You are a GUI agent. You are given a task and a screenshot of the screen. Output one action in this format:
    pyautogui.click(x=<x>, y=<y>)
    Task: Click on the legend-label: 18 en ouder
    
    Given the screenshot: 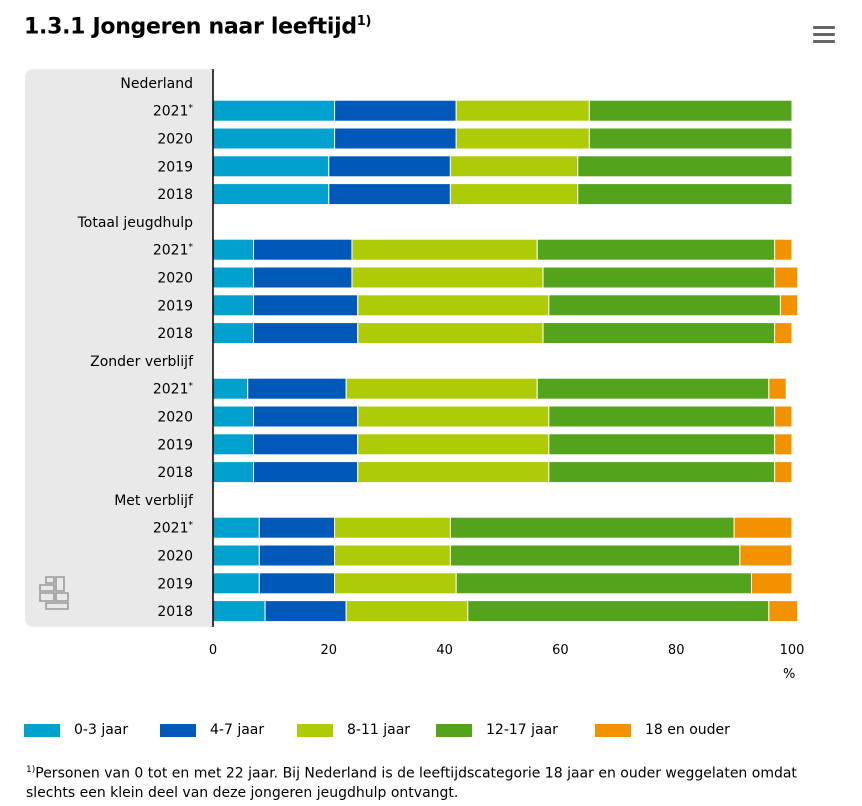 What is the action you would take?
    pyautogui.click(x=687, y=730)
    